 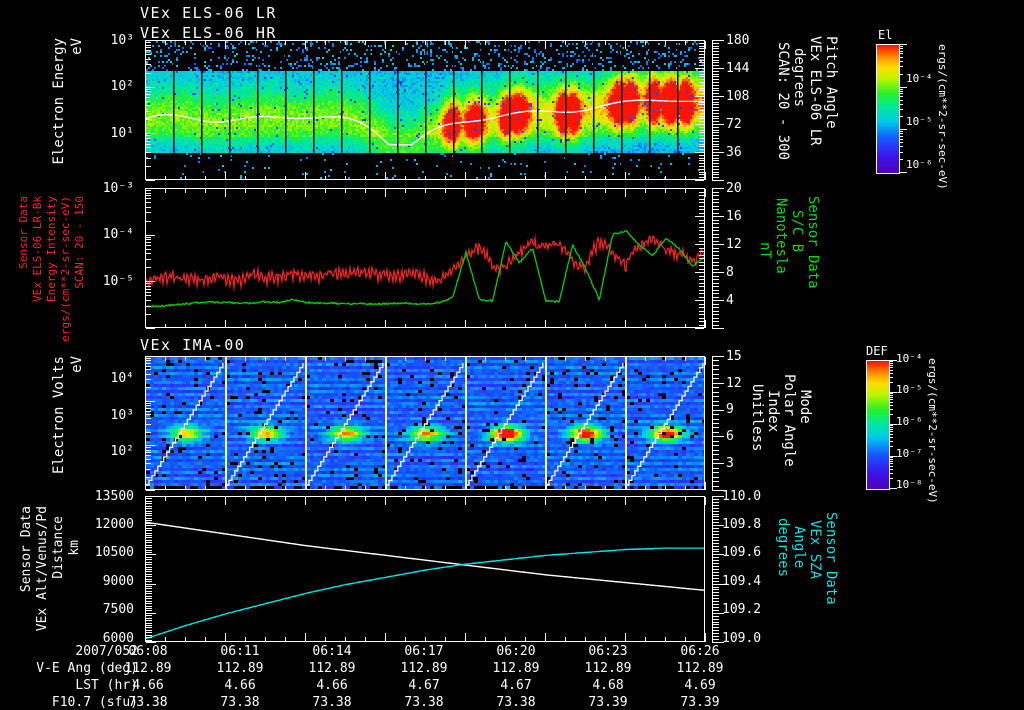 What do you see at coordinates (730, 463) in the screenshot?
I see `p3-rtick-4: 3` at bounding box center [730, 463].